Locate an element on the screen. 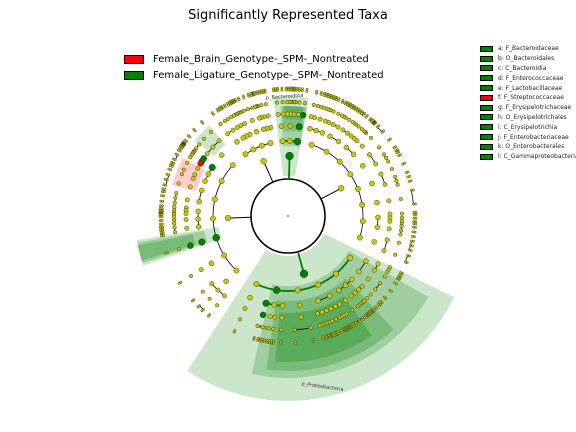 This screenshot has width=576, height=432. taxa-key-label: h: O_Erysipelotrichales is located at coordinates (532, 117).